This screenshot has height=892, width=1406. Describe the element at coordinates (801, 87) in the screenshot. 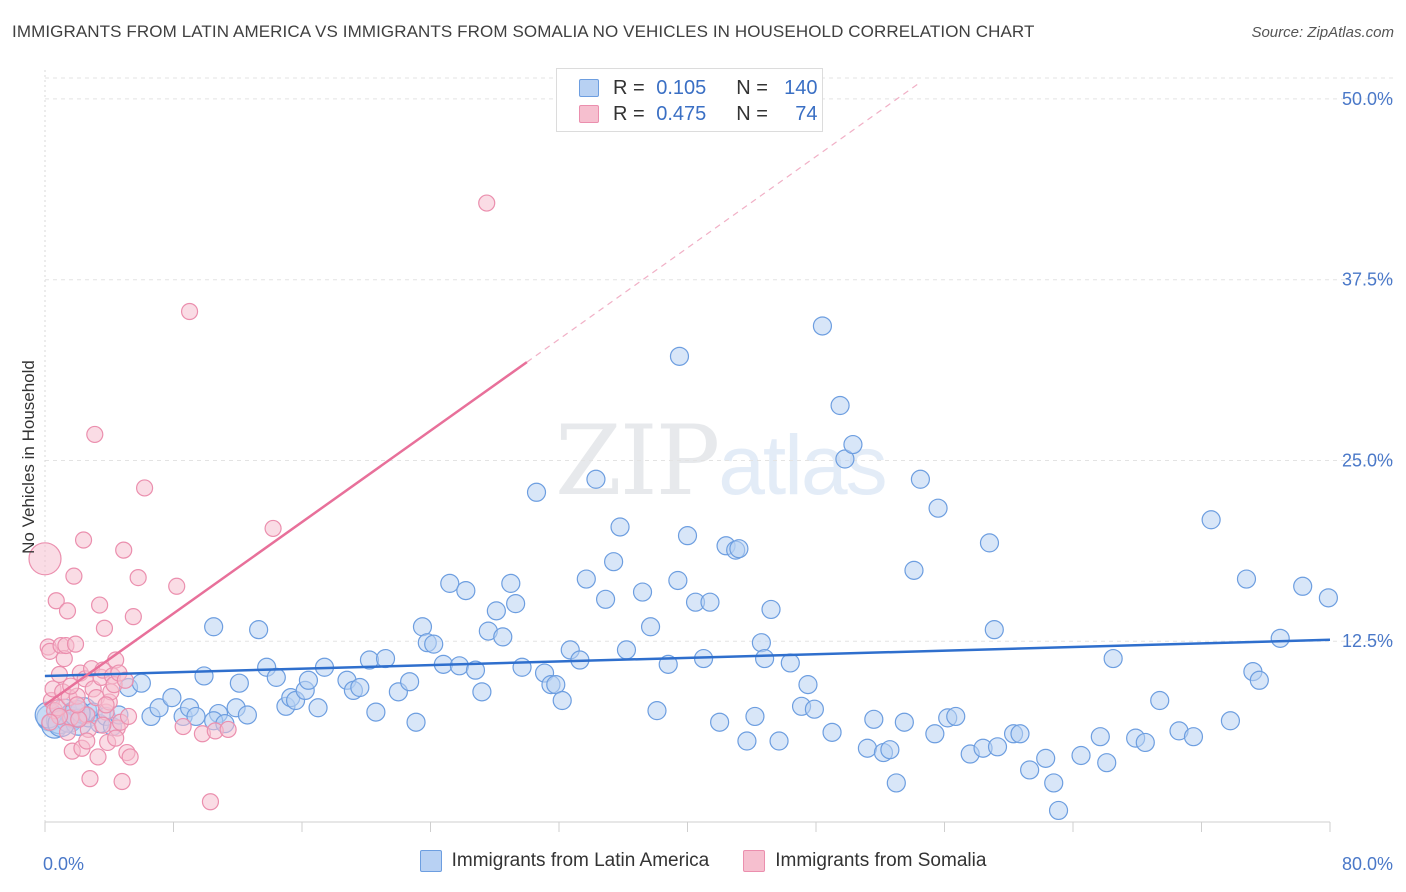

I see `legend-n-value-blue: 140` at that location.